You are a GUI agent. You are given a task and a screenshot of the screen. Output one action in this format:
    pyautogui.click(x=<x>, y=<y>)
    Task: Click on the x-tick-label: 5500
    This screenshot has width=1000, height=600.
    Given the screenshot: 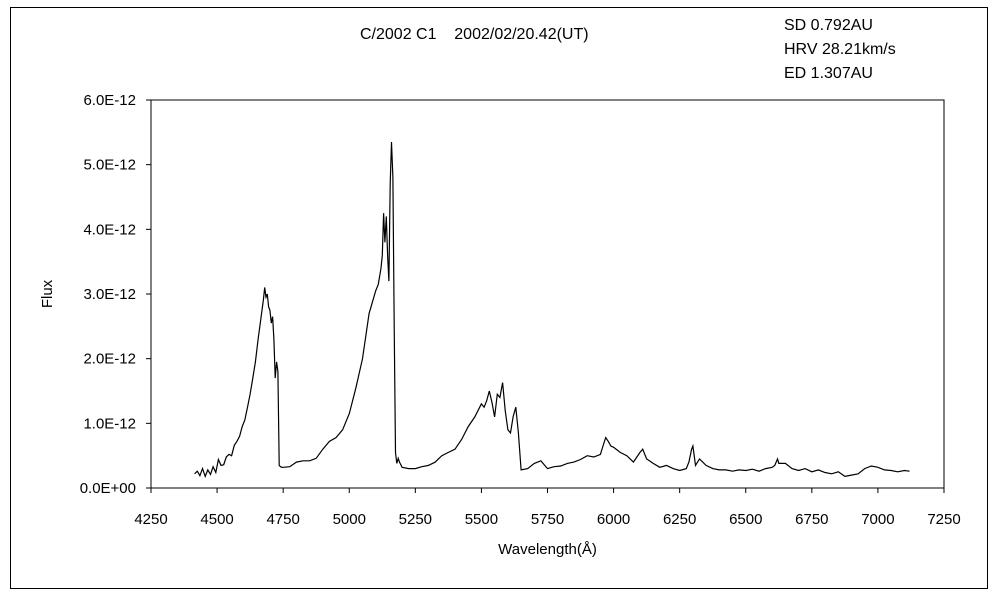 What is the action you would take?
    pyautogui.click(x=481, y=519)
    